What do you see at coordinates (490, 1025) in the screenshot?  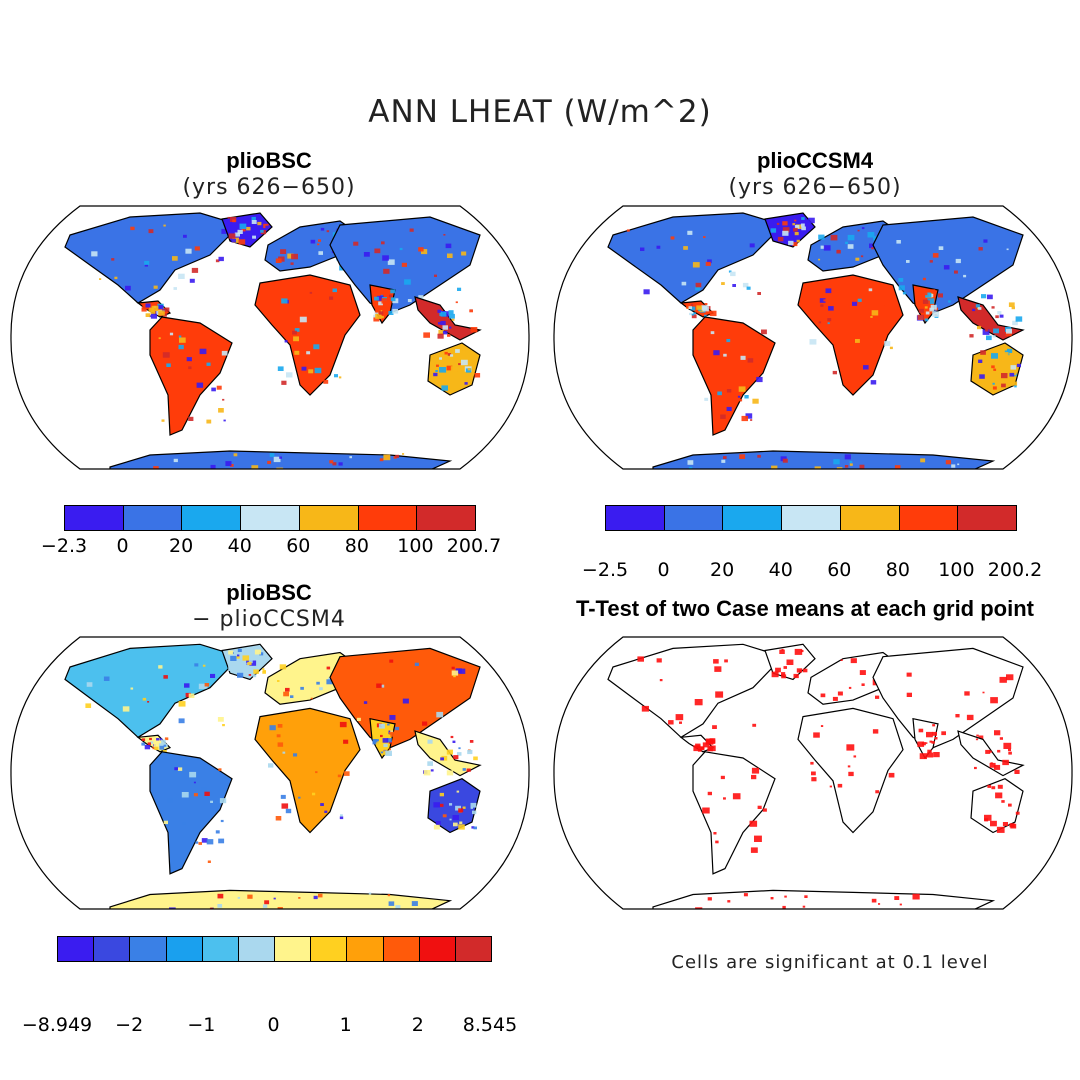 I see `colorbar-tick-label: 8.545` at bounding box center [490, 1025].